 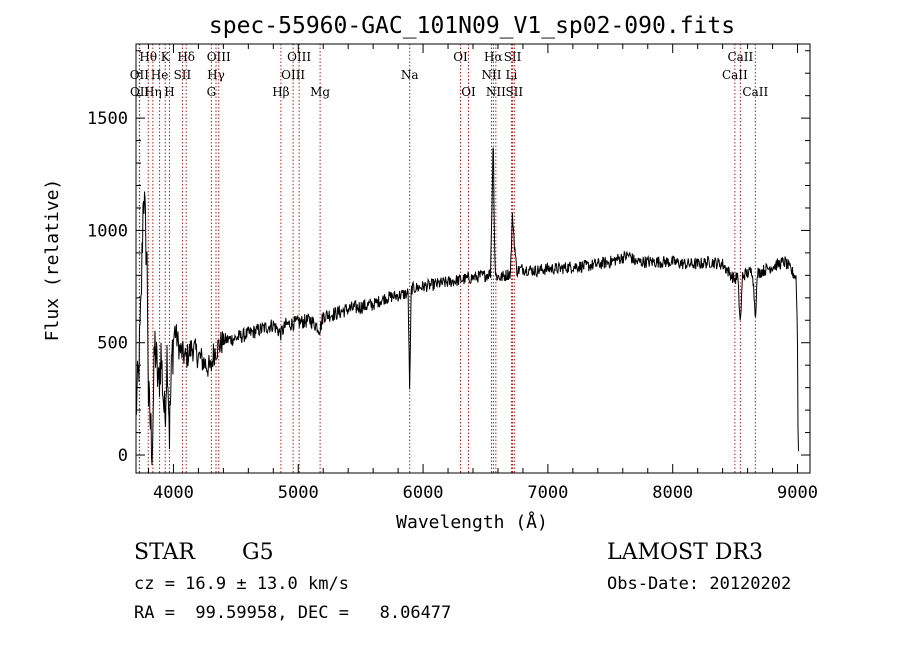 What do you see at coordinates (173, 493) in the screenshot?
I see `x-tick-label: 4000` at bounding box center [173, 493].